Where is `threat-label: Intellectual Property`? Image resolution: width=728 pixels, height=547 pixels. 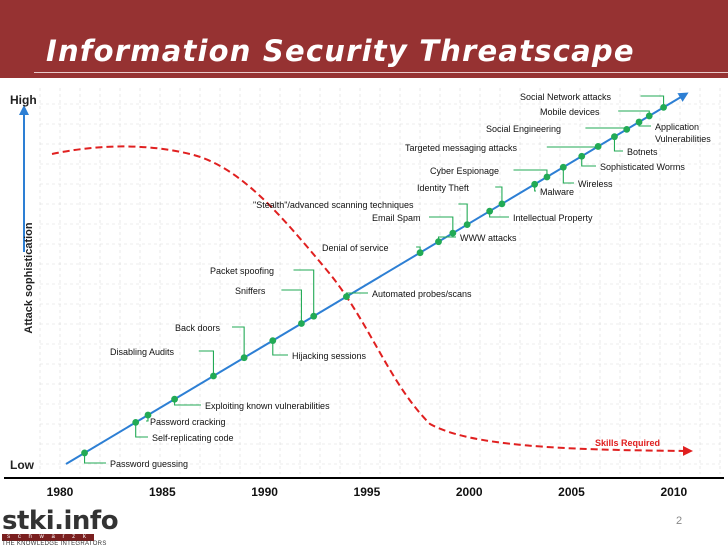
threat-label: Intellectual Property is located at coordinates (553, 218).